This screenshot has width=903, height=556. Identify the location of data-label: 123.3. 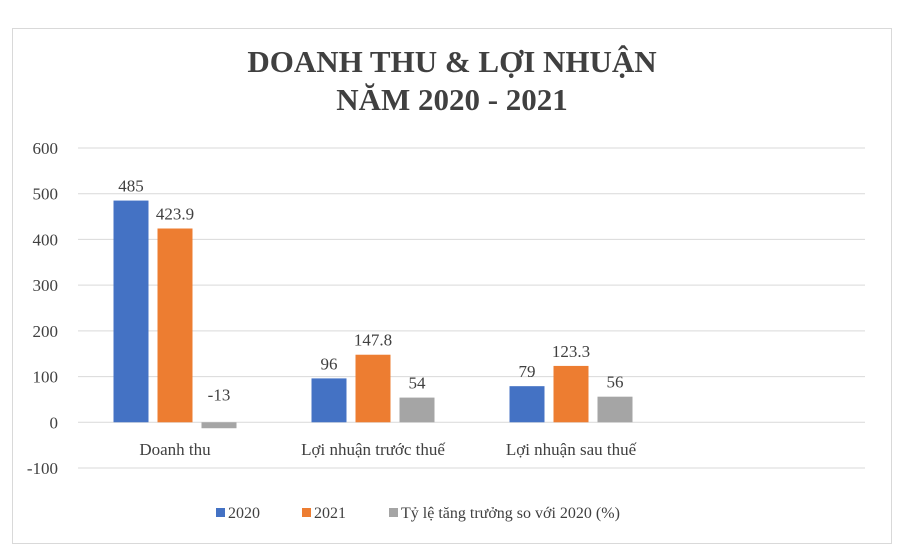
(571, 351).